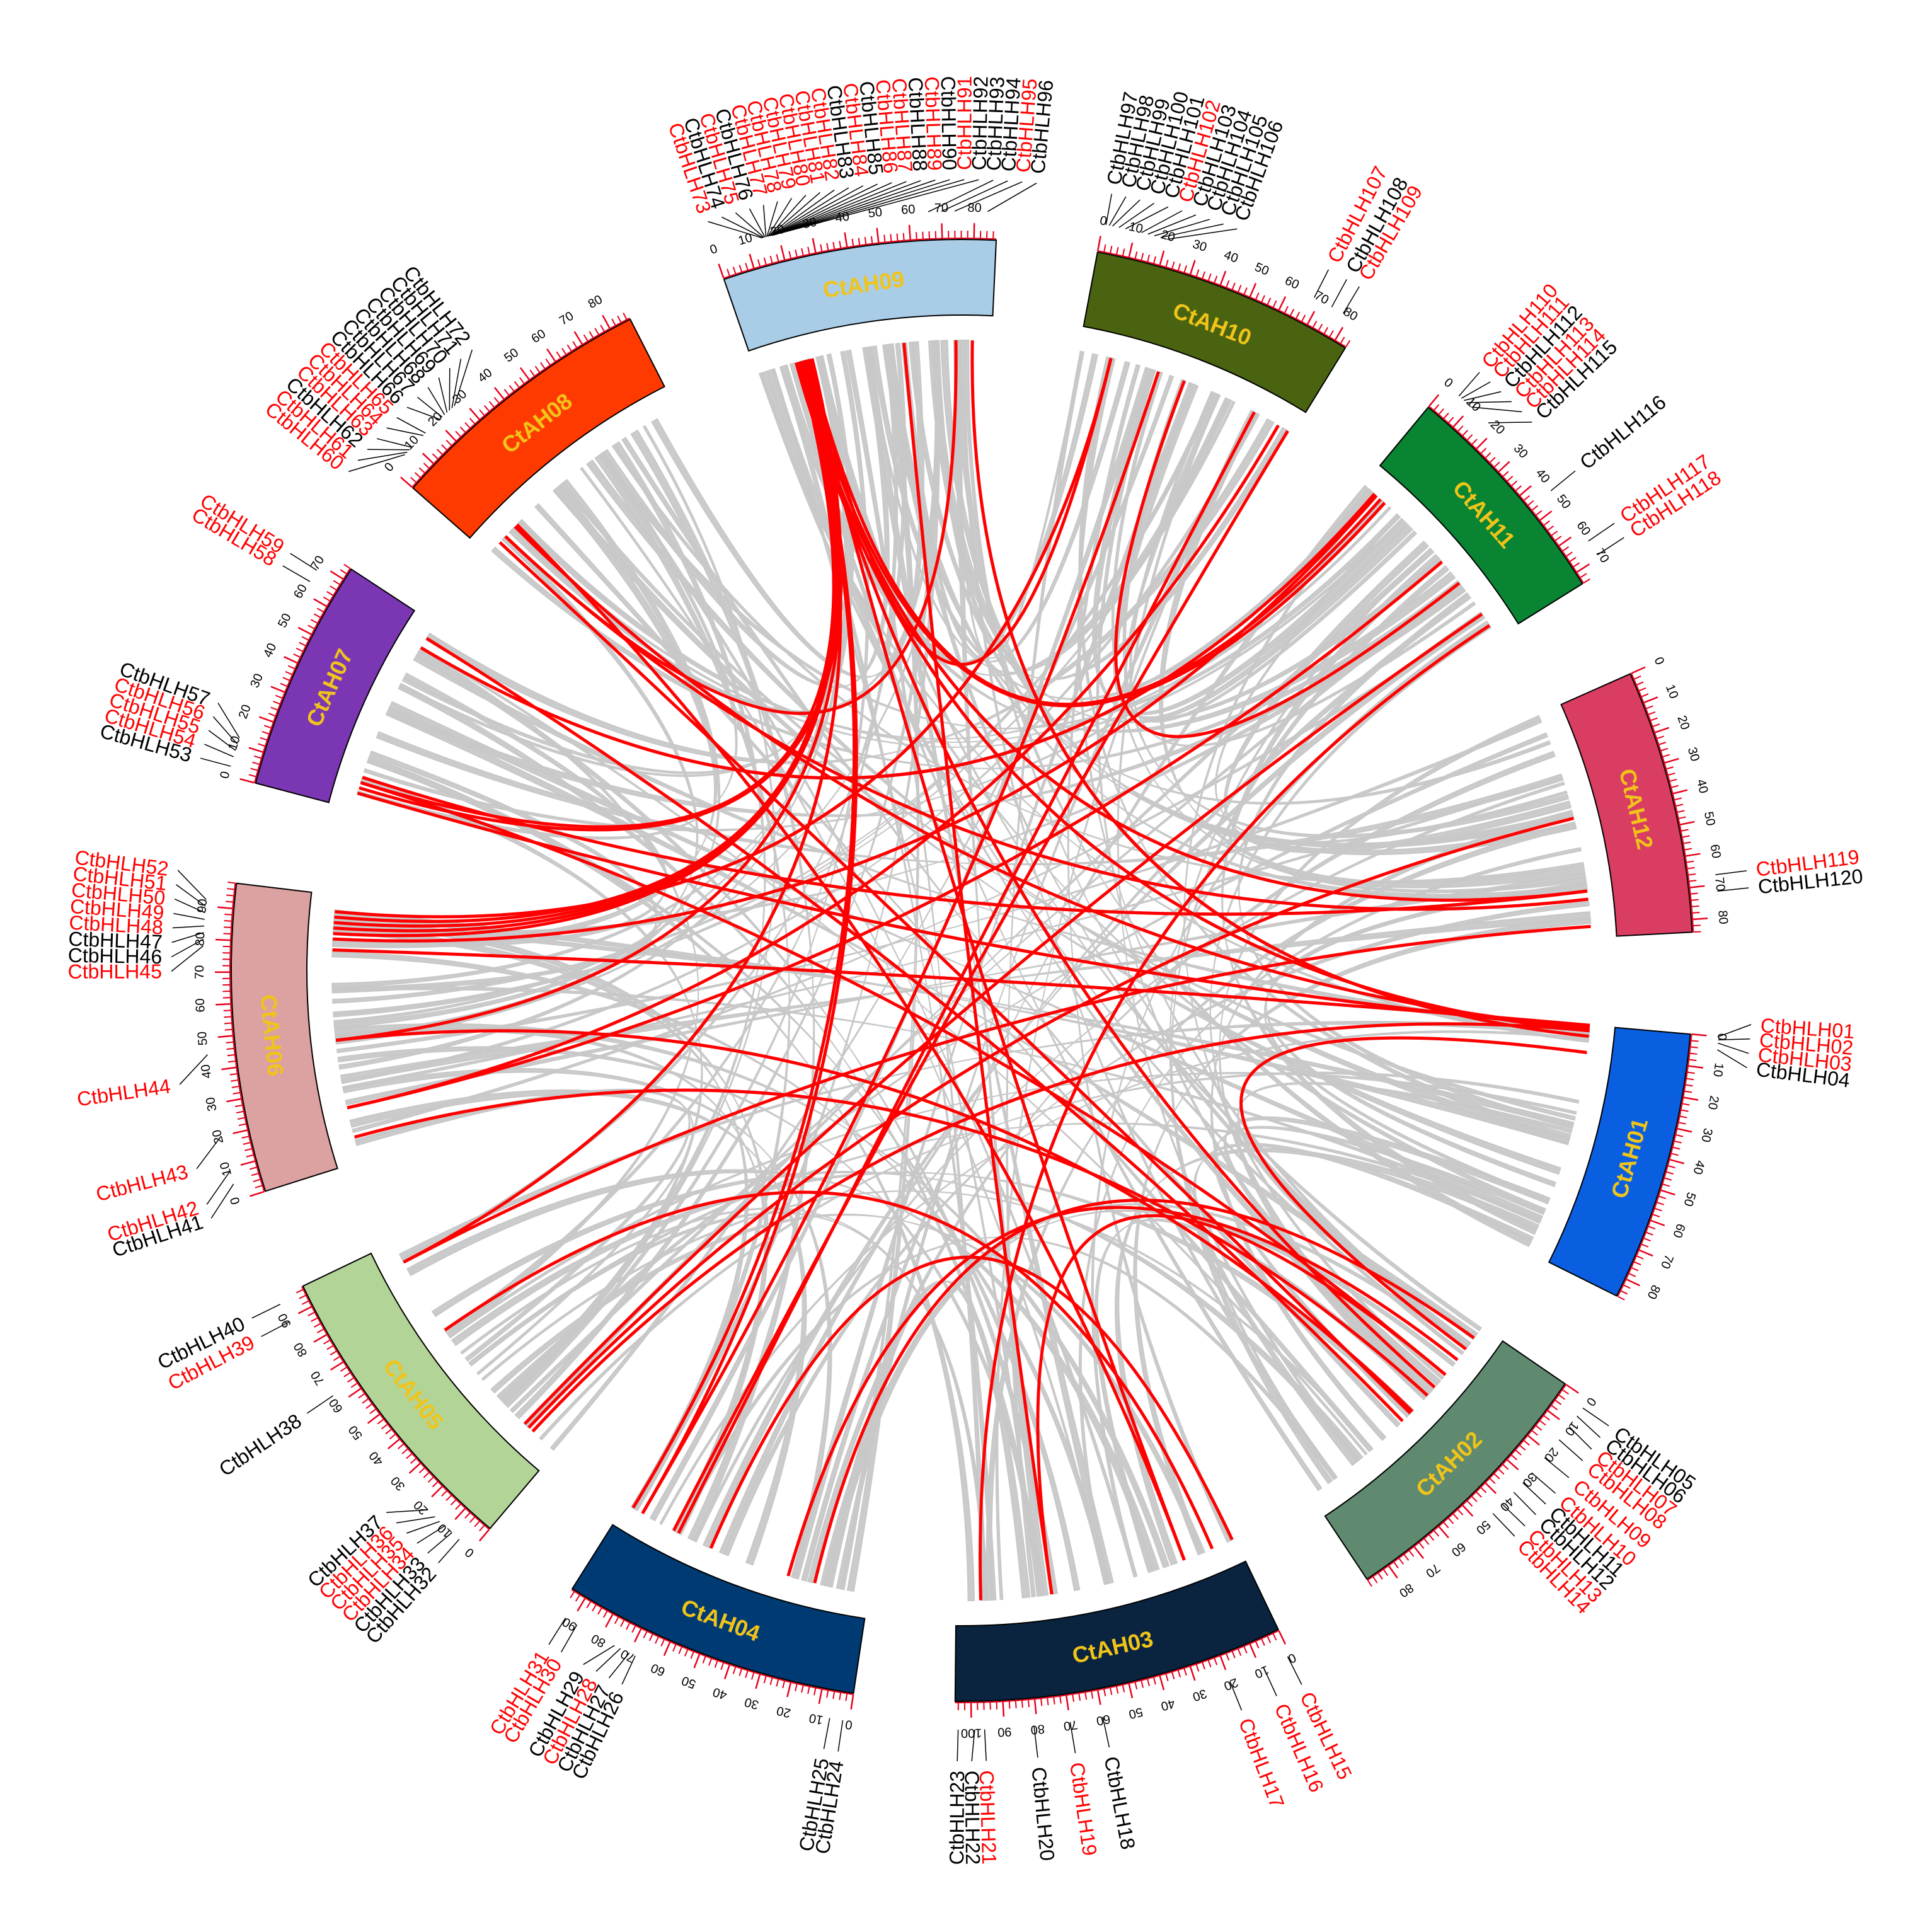 Image resolution: width=1925 pixels, height=1932 pixels. I want to click on red-link, so click(1413, 1193).